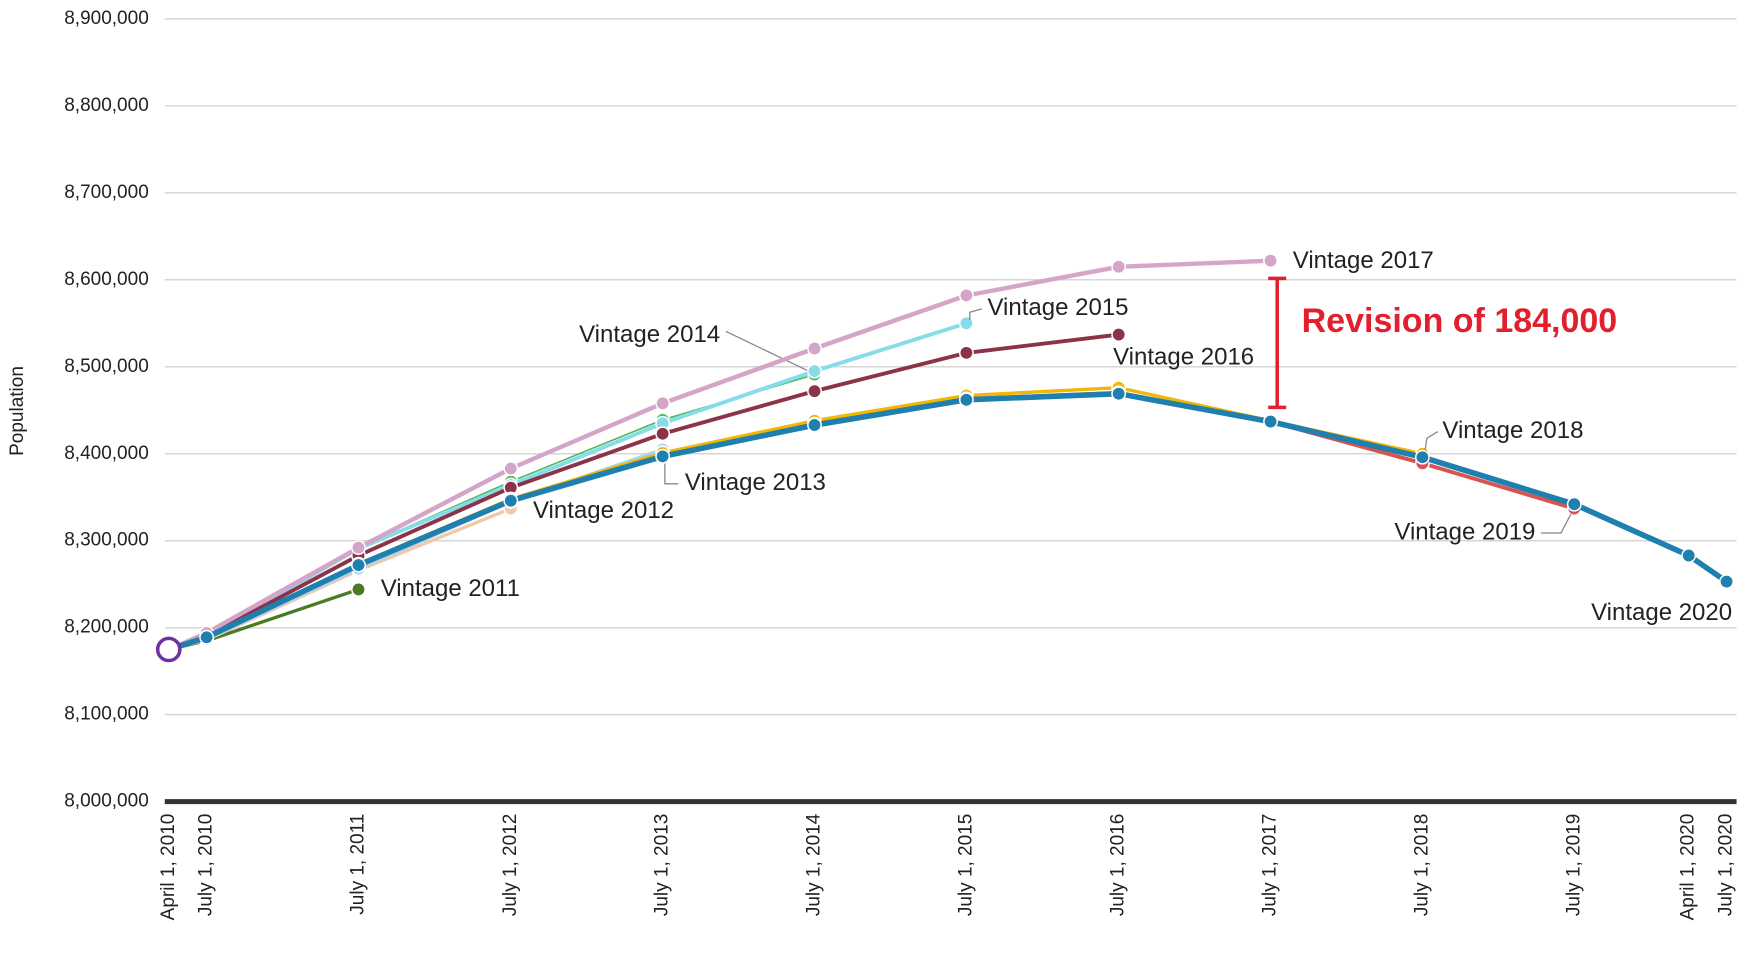 The height and width of the screenshot is (958, 1741). What do you see at coordinates (1512, 430) in the screenshot?
I see `series-label: Vintage 2018` at bounding box center [1512, 430].